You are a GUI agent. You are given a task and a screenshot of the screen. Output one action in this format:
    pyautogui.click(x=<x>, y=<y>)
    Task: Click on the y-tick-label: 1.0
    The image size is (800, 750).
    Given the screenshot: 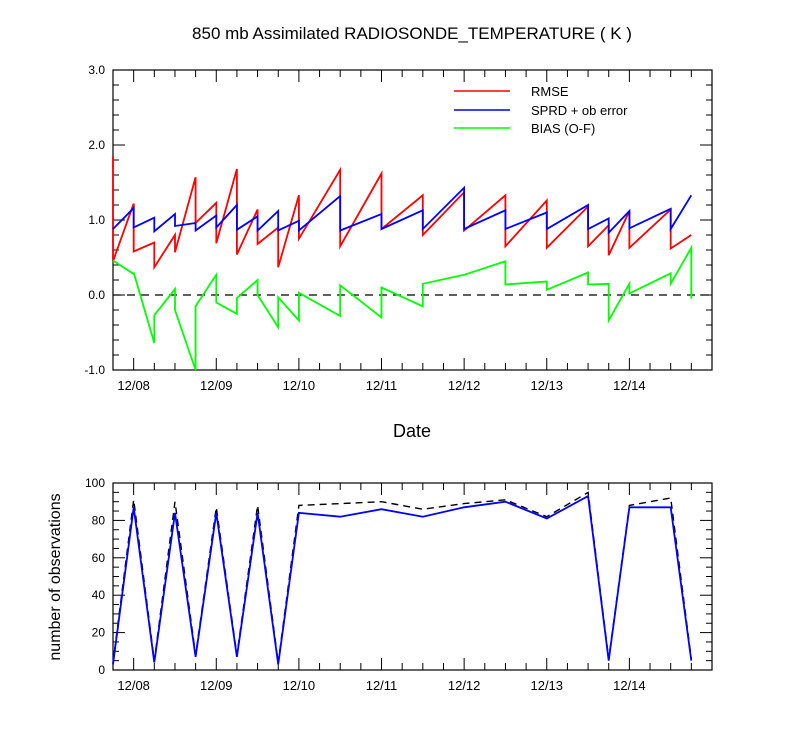 What is the action you would take?
    pyautogui.click(x=96, y=220)
    